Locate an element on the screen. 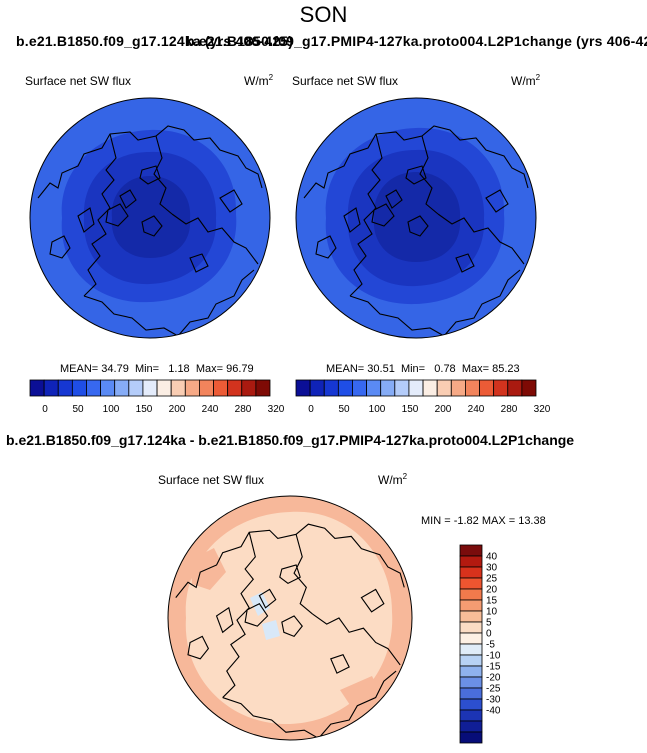  difference-colorbar-tick-label: -25 is located at coordinates (493, 689).